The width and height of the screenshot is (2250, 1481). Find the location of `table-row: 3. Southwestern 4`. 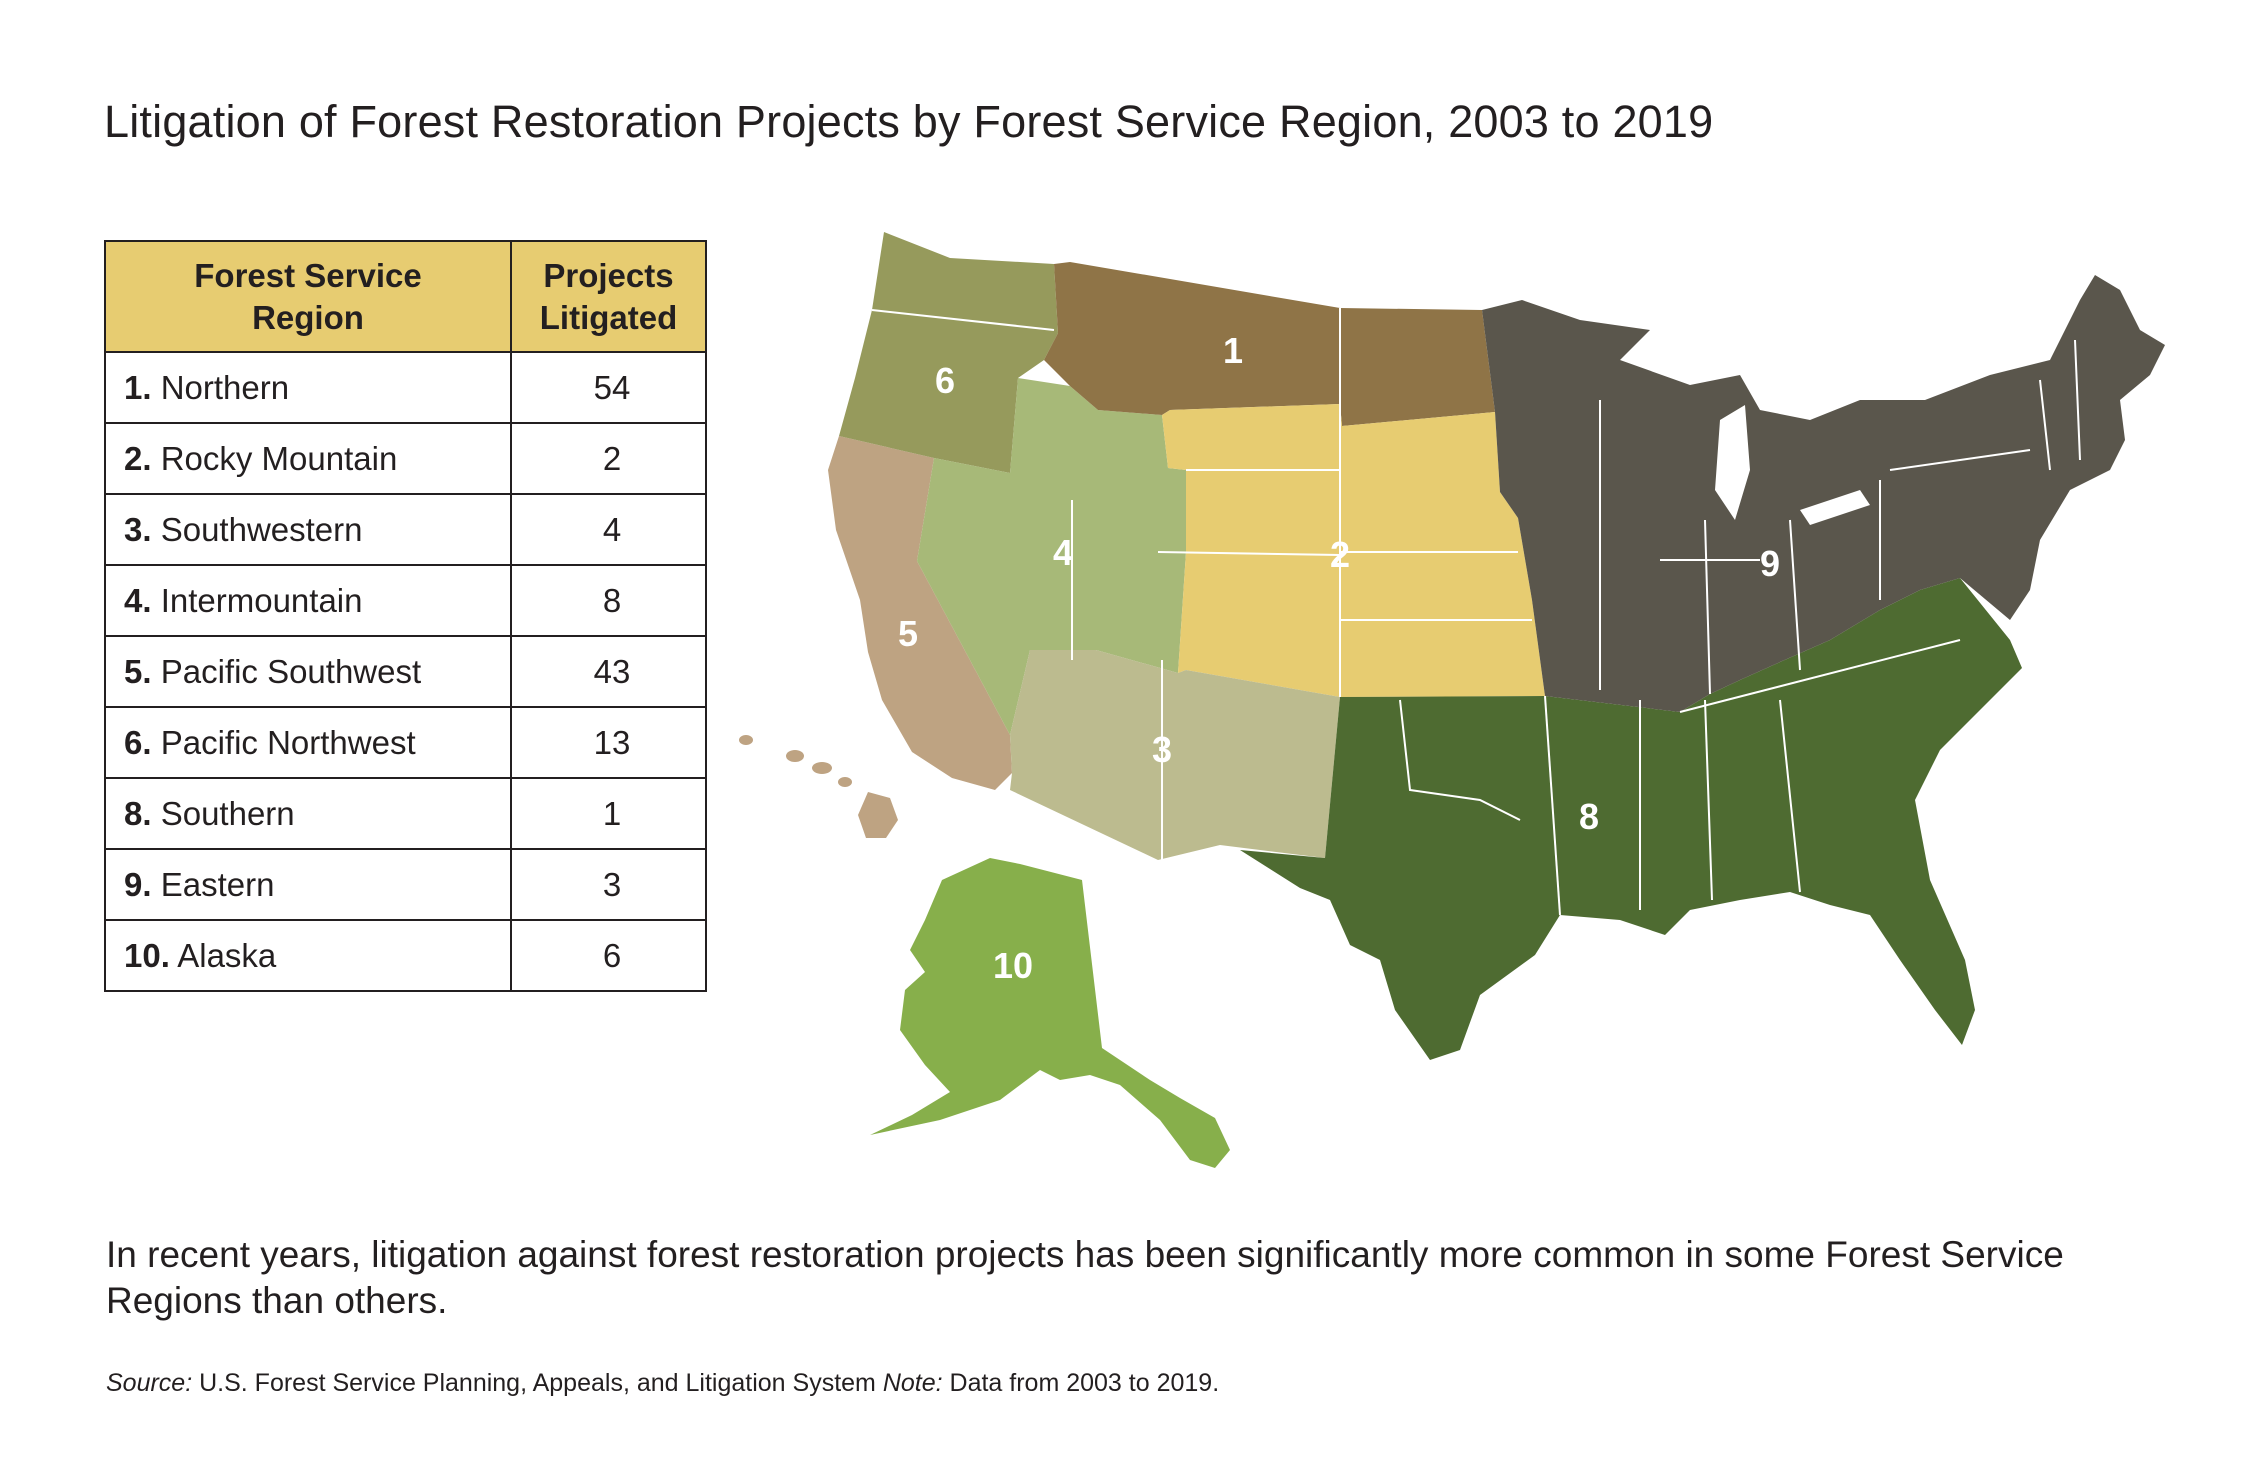

table-row: 3. Southwestern 4 is located at coordinates (405, 529).